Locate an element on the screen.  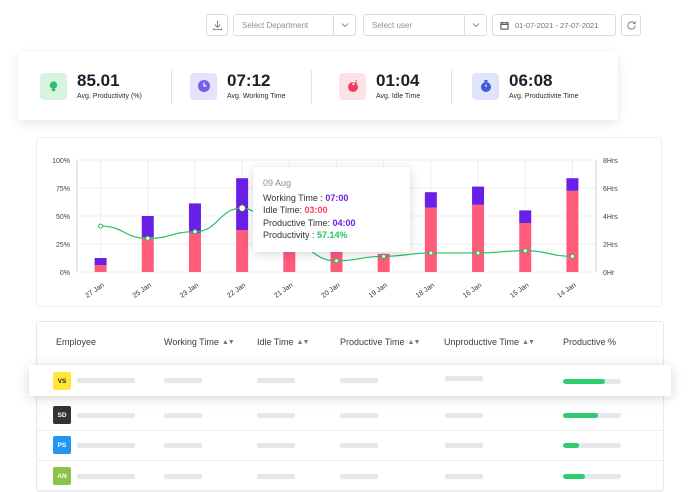
bulb-icon is located at coordinates (53, 86).